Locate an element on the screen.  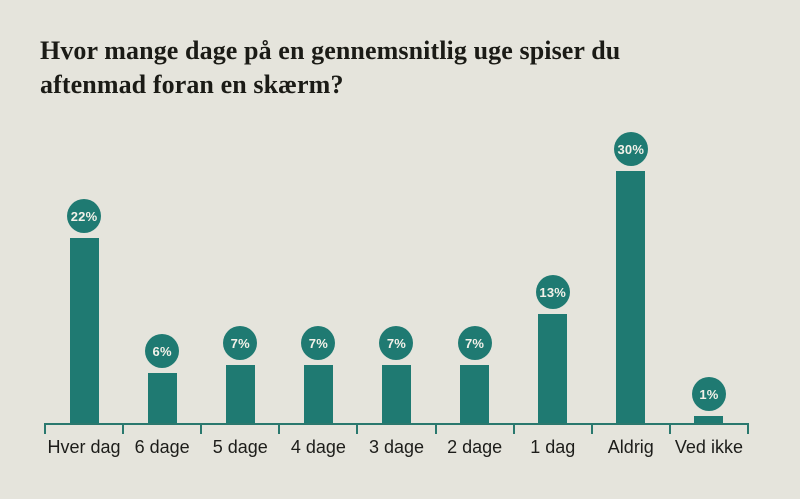
chart-title-line-2: aftenmad foran en skærm? is located at coordinates (192, 84).